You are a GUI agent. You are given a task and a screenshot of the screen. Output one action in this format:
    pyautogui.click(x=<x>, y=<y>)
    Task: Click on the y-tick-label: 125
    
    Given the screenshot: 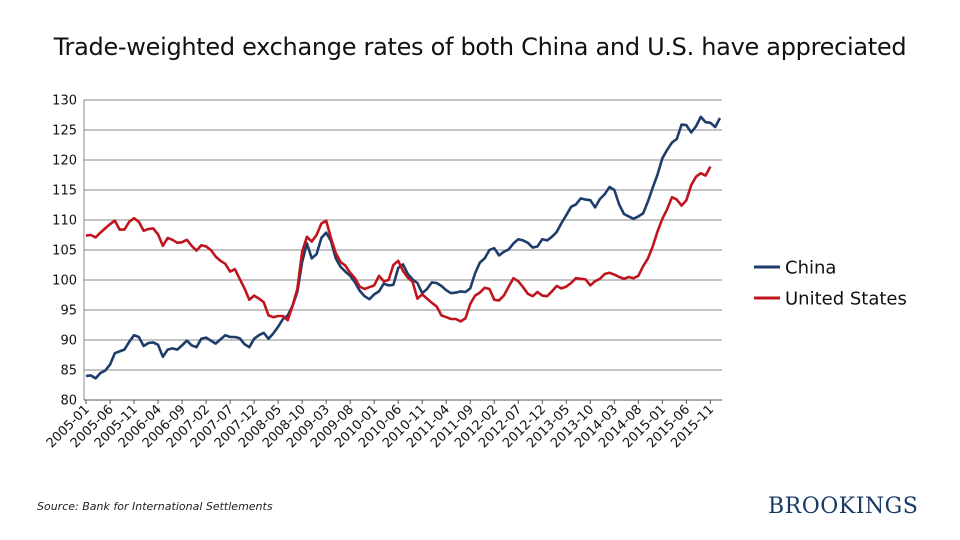 What is the action you would take?
    pyautogui.click(x=64, y=131)
    